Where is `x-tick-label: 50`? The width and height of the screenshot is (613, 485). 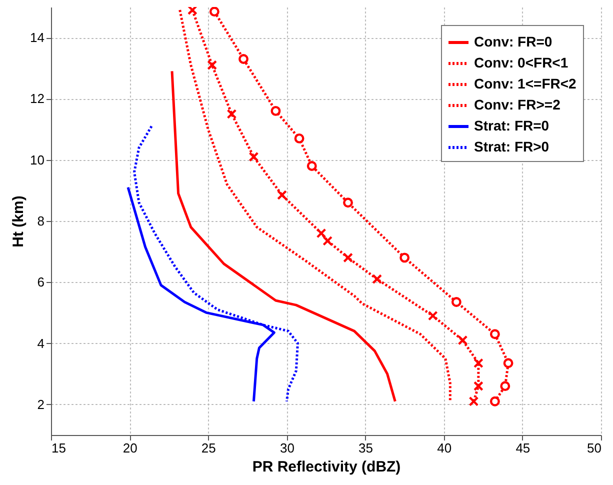 x-tick-label: 50 is located at coordinates (594, 448).